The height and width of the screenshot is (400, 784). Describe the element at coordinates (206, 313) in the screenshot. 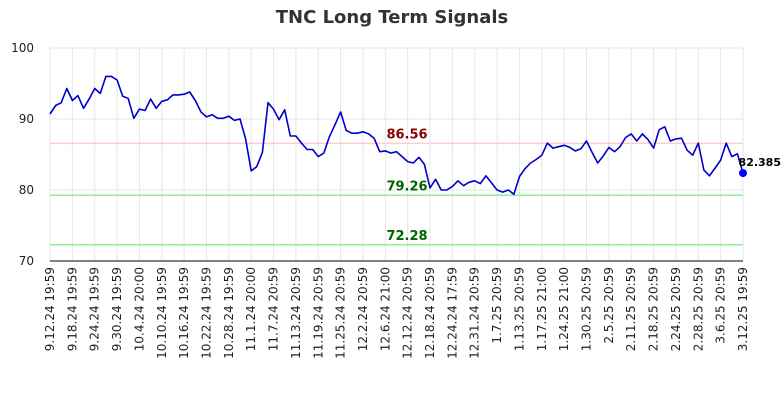

I see `x-tick-label: 10.22.24 19:59` at that location.